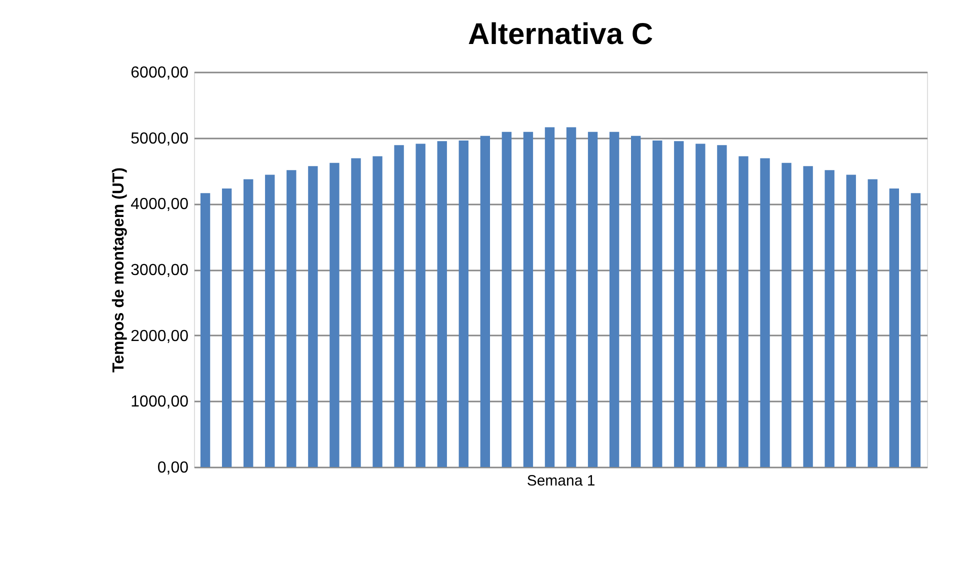 This screenshot has width=953, height=583. Describe the element at coordinates (119, 270) in the screenshot. I see `y-axis-title: Tempos de montagem (UT)` at that location.